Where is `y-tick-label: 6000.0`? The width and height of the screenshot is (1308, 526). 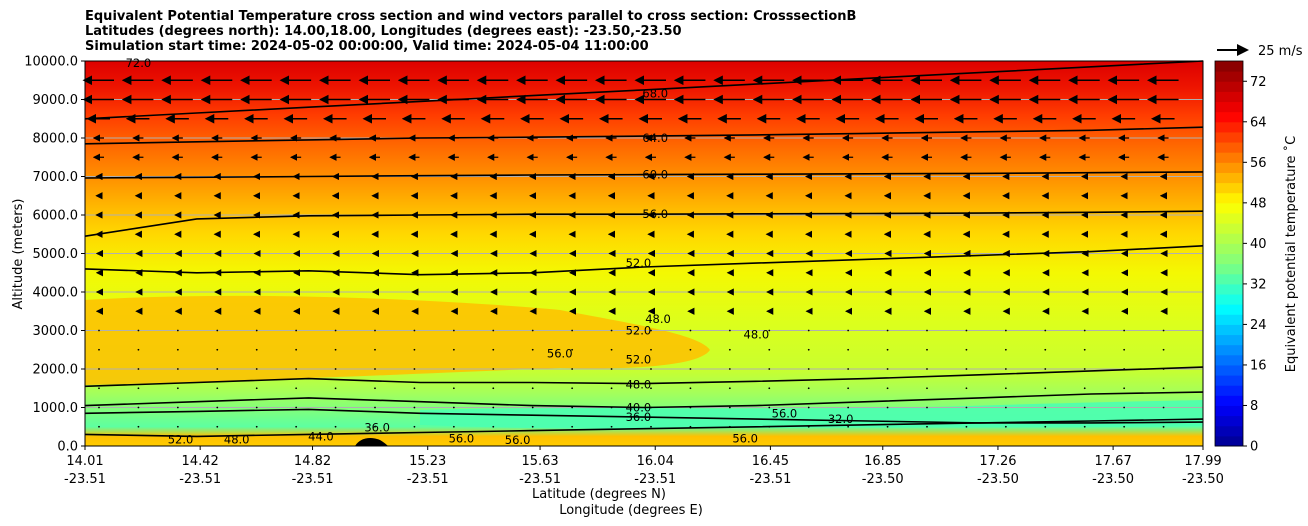 y-tick-label: 6000.0 is located at coordinates (56, 216).